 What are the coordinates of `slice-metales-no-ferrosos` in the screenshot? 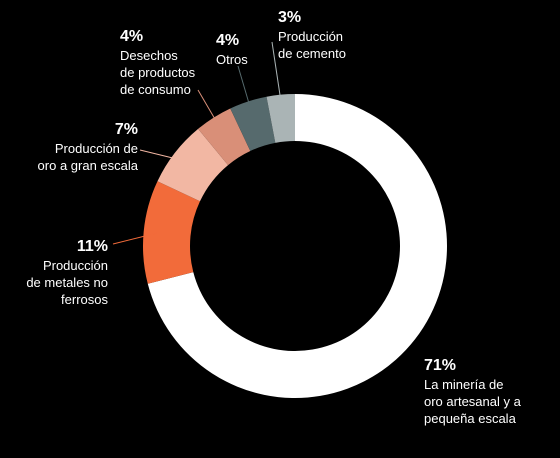 It's located at (171, 232).